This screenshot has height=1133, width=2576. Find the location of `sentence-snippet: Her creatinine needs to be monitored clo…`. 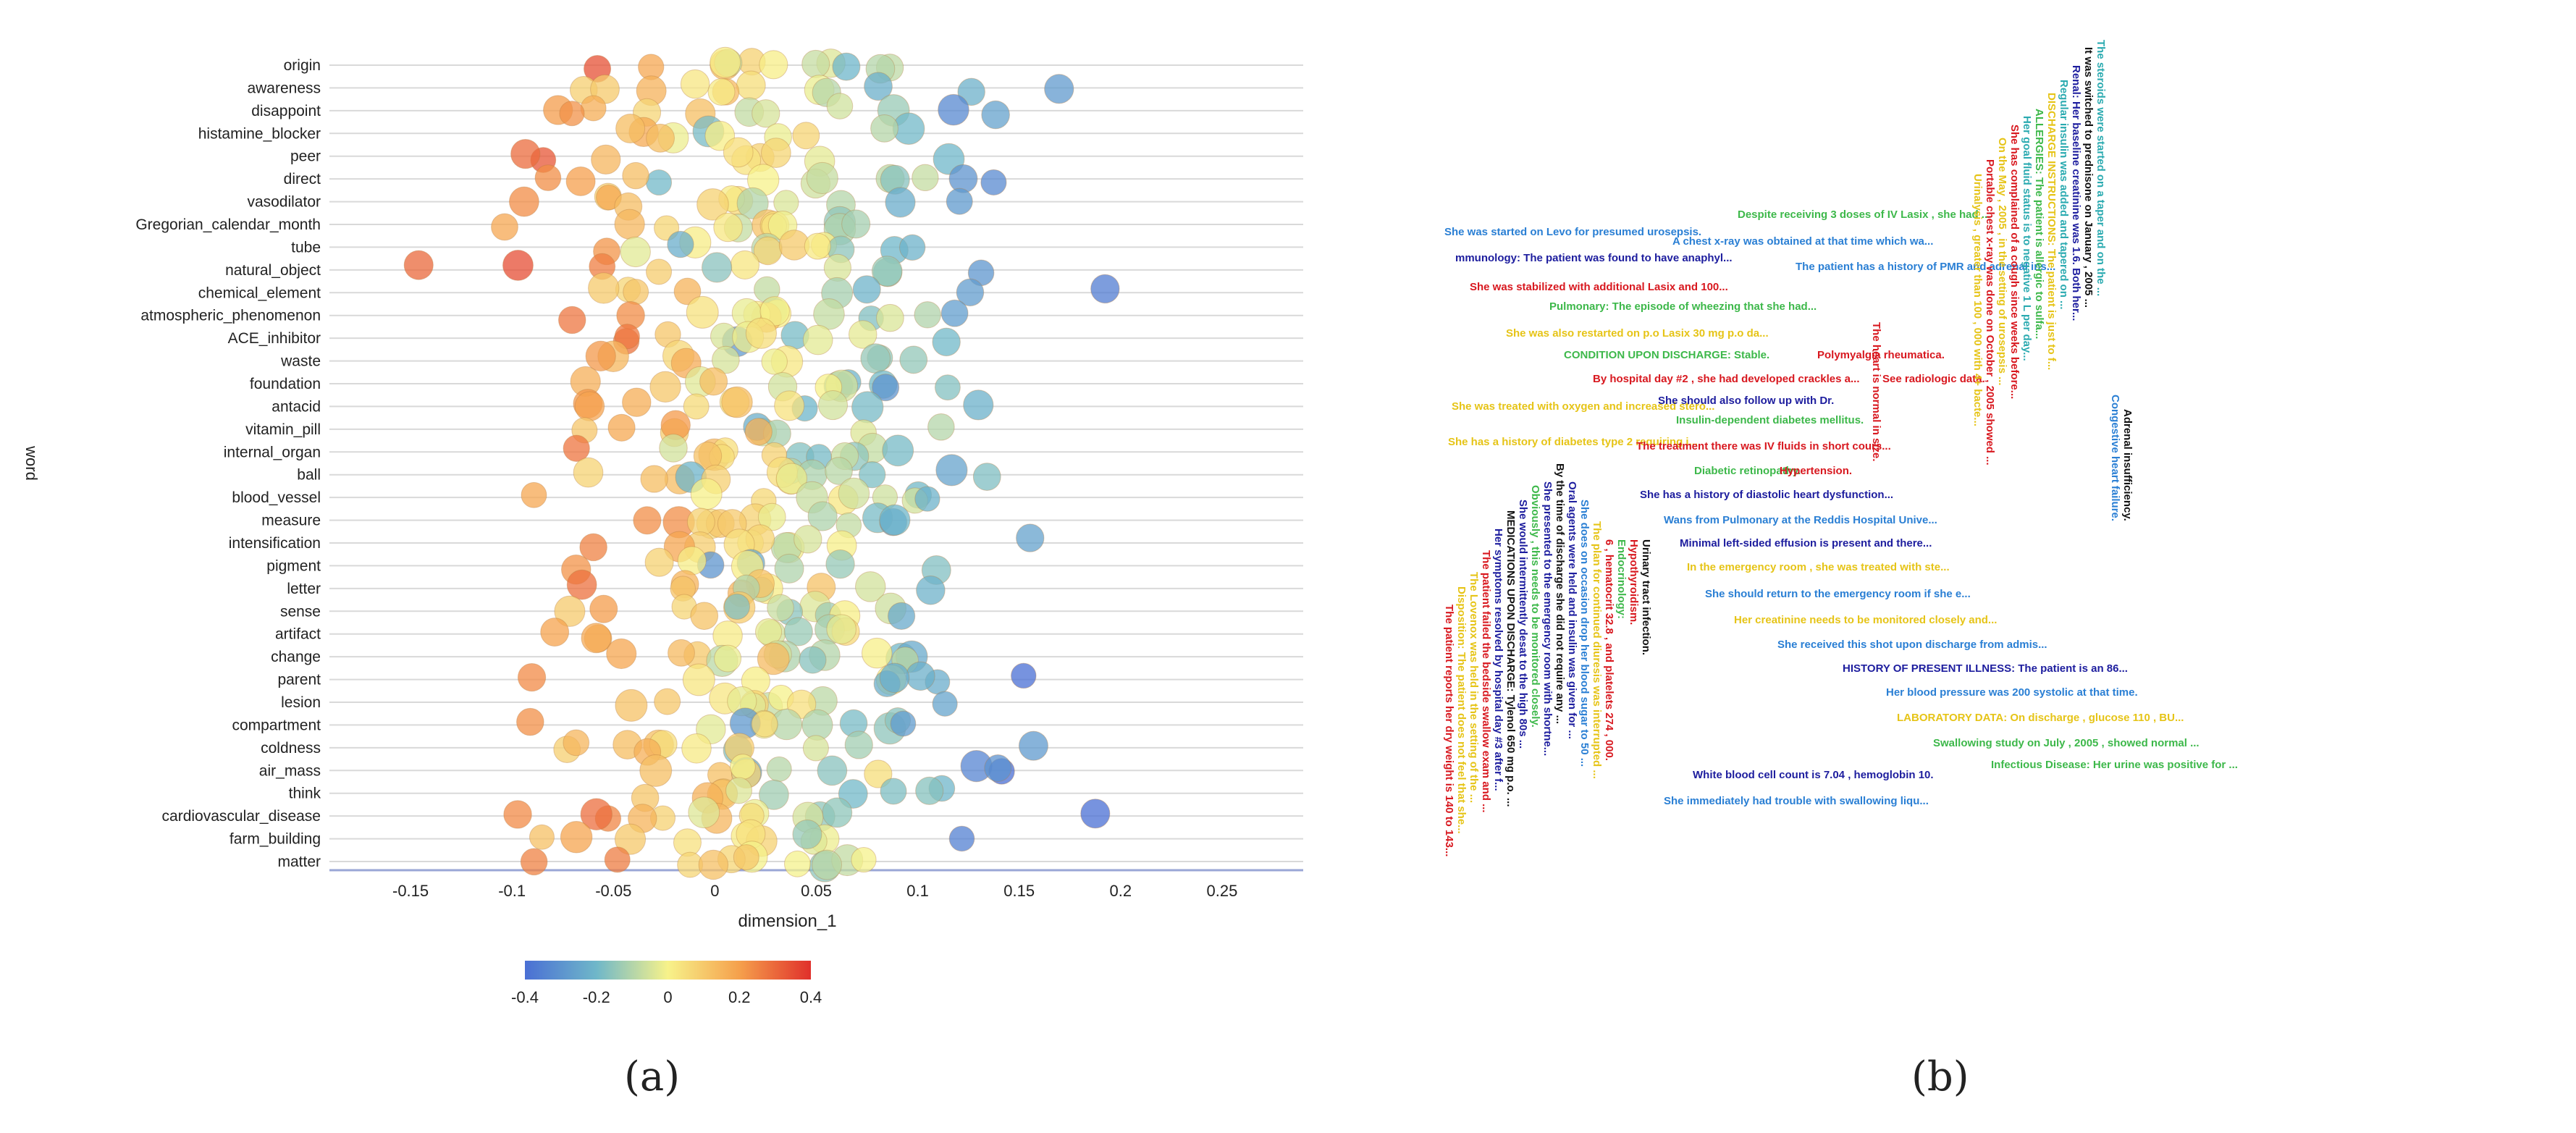

sentence-snippet: Her creatinine needs to be monitored clo… is located at coordinates (1866, 620).